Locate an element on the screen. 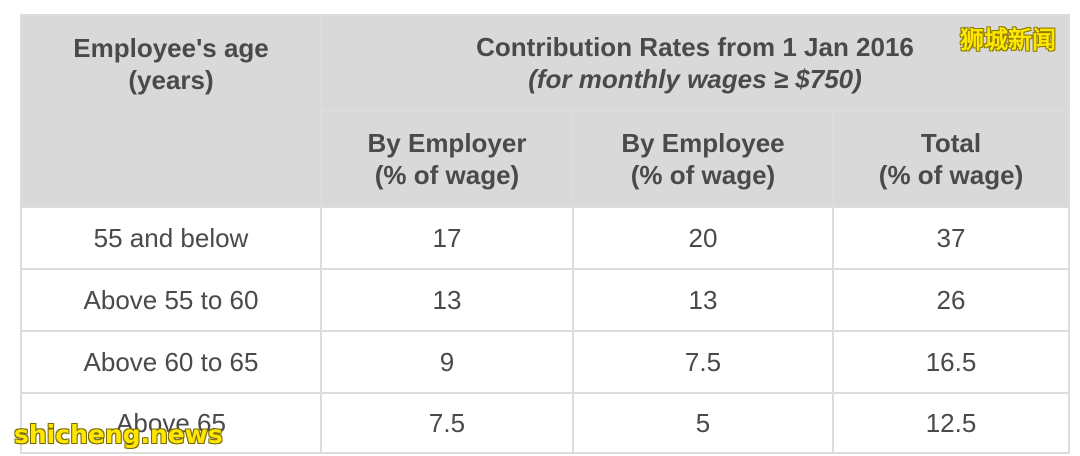  table-row: 55 and below 17 20 37 is located at coordinates (545, 238).